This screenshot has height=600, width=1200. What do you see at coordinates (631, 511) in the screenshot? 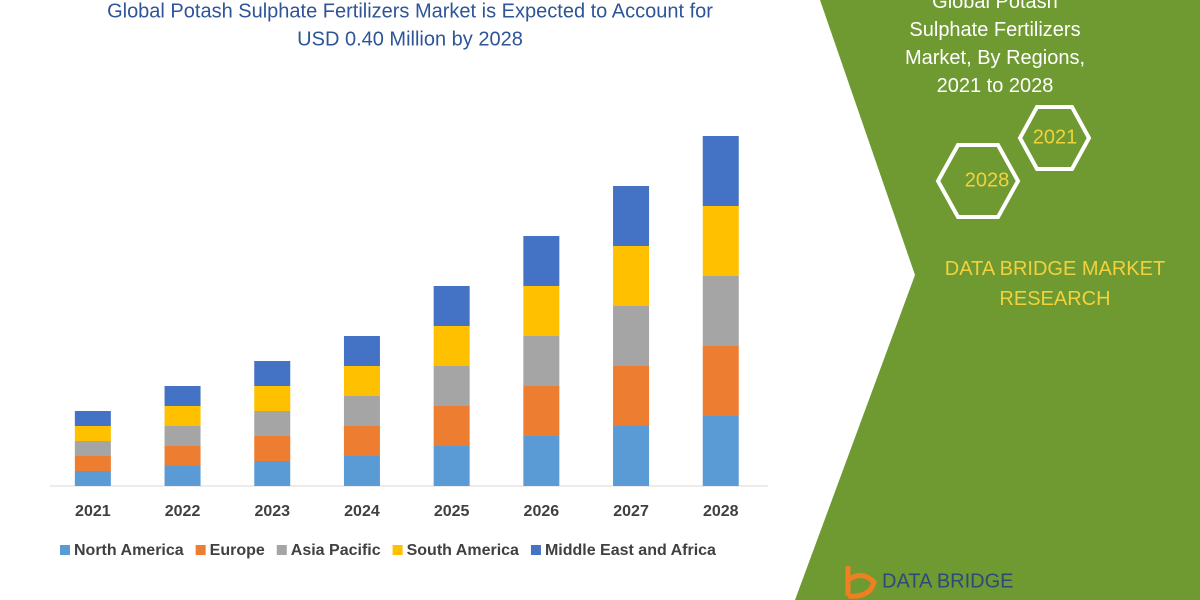
I see `x-tick-label: 2027` at bounding box center [631, 511].